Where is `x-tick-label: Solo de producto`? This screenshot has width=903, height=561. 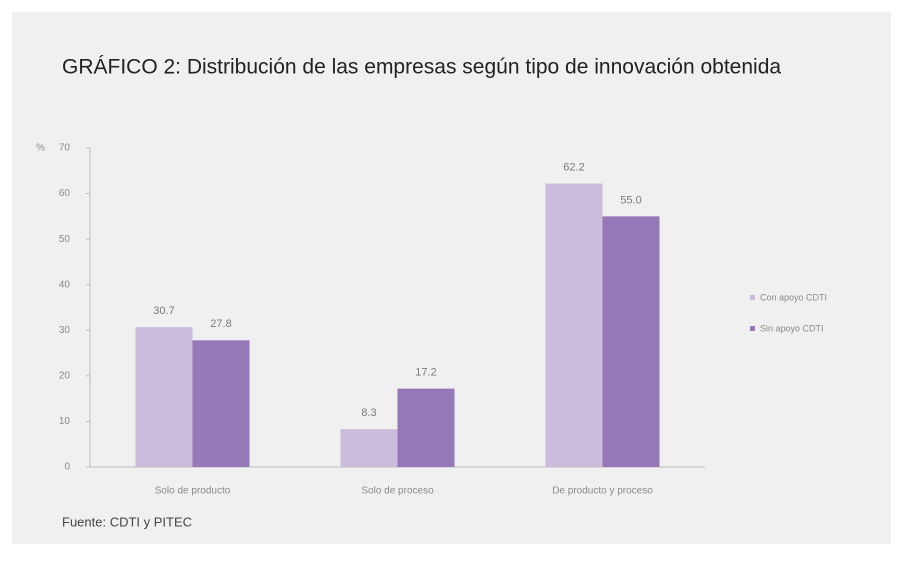 x-tick-label: Solo de producto is located at coordinates (193, 491).